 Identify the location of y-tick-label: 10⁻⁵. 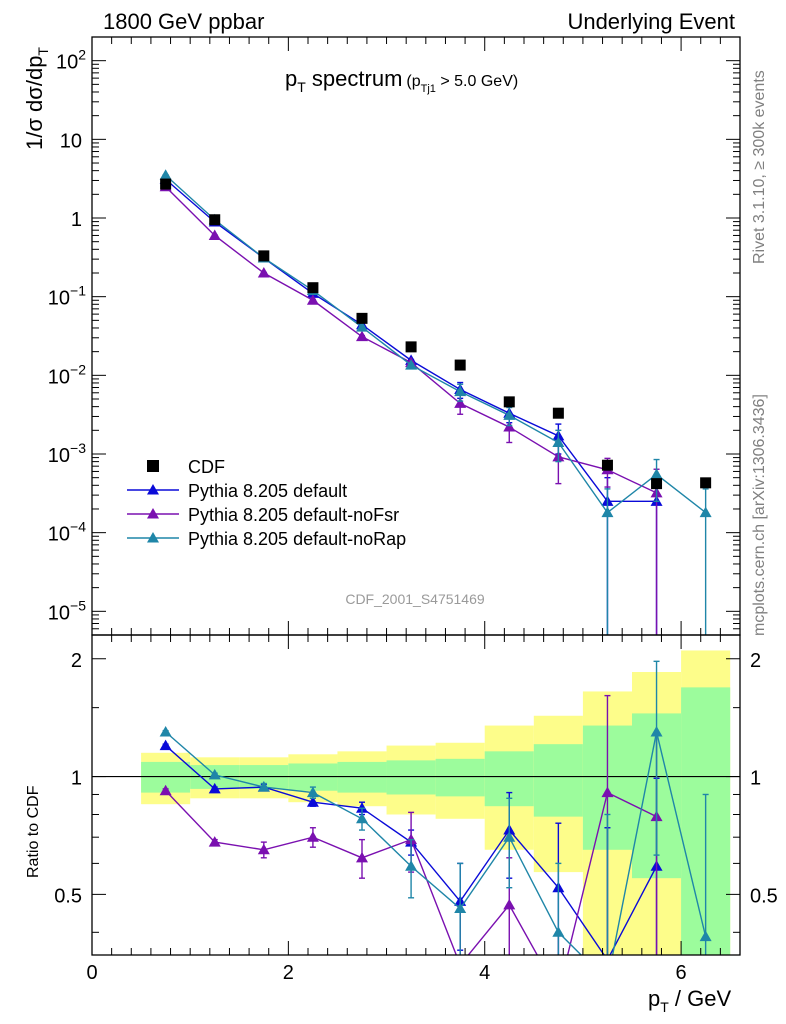
(67, 610).